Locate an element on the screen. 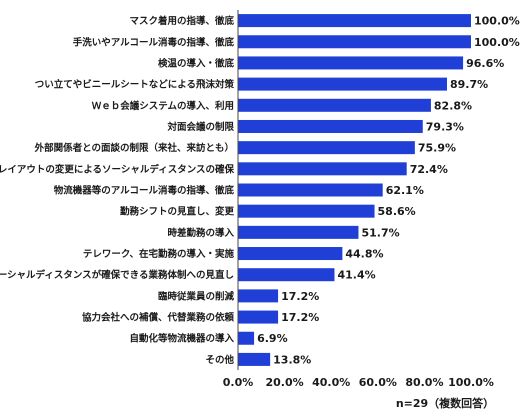 The height and width of the screenshot is (416, 520). value-label-2: 96.6% is located at coordinates (485, 63).